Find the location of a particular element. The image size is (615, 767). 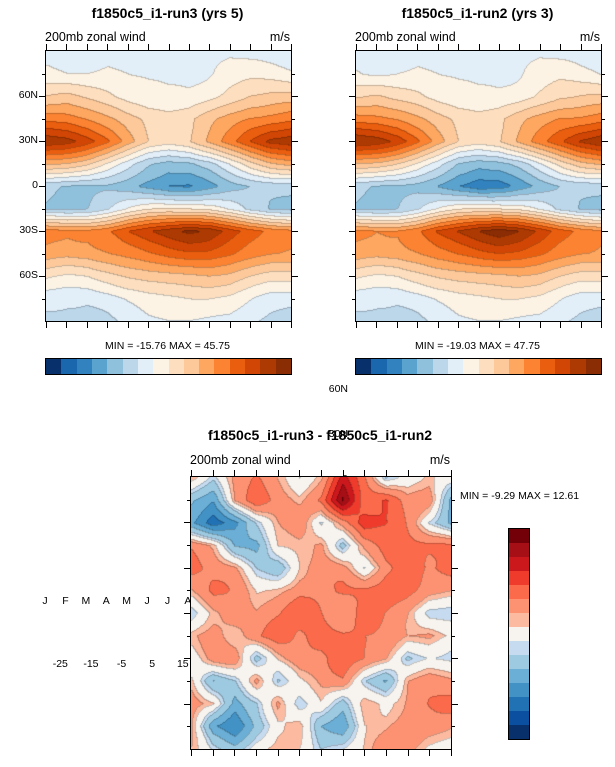

units-label-run2: m/s is located at coordinates (589, 37).